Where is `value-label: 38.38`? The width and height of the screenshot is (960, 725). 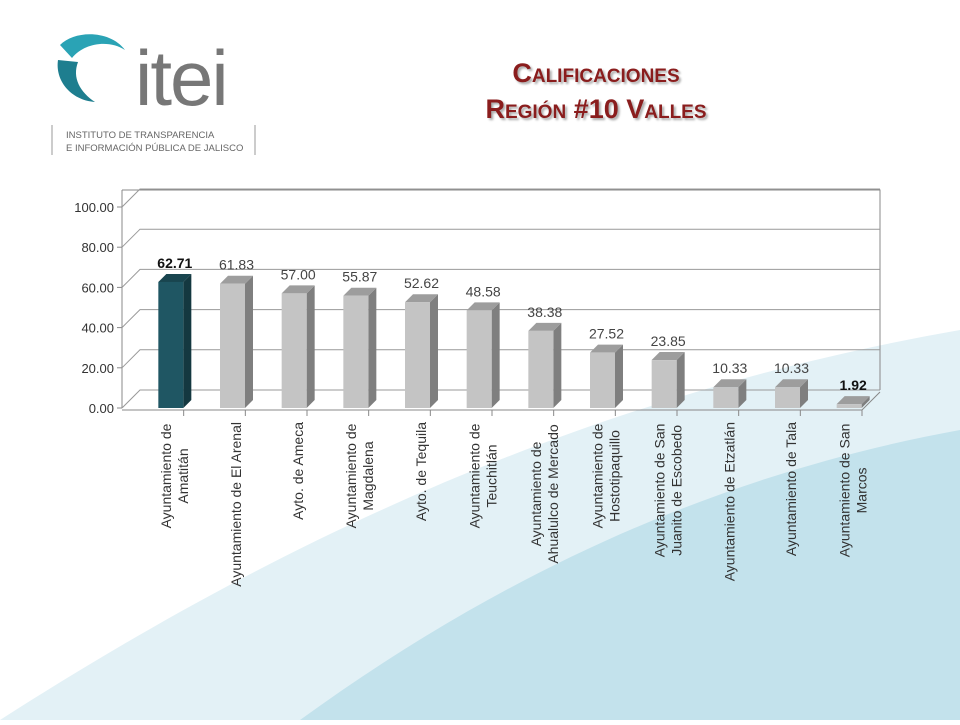 value-label: 38.38 is located at coordinates (544, 312).